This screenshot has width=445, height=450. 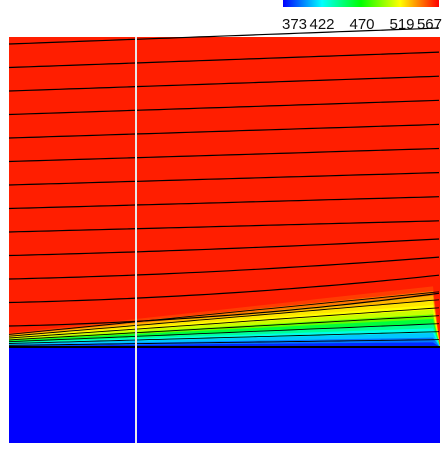 What do you see at coordinates (294, 24) in the screenshot?
I see `colorbar-tick-label: 373` at bounding box center [294, 24].